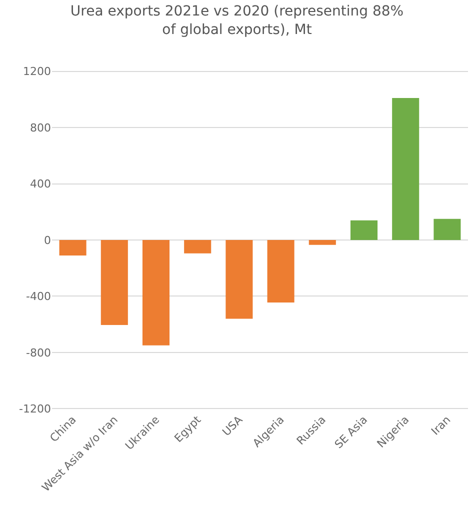 The height and width of the screenshot is (520, 474). I want to click on y-tick-label: 400, so click(40, 184).